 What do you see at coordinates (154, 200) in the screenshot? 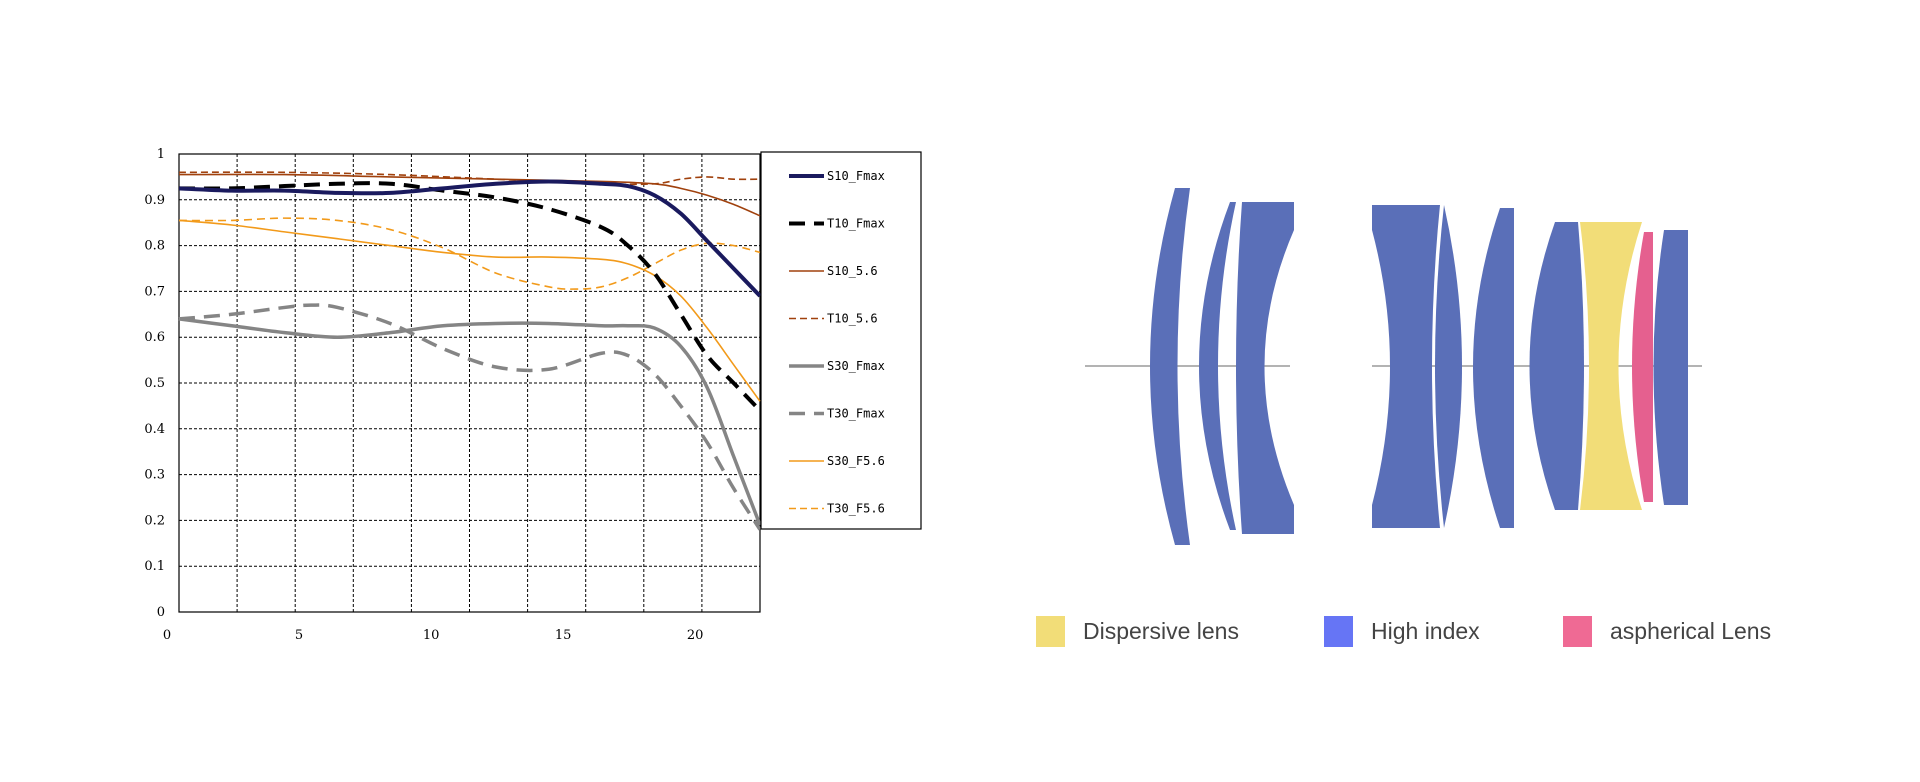
I see `y-tick-label: 0.9` at bounding box center [154, 200].